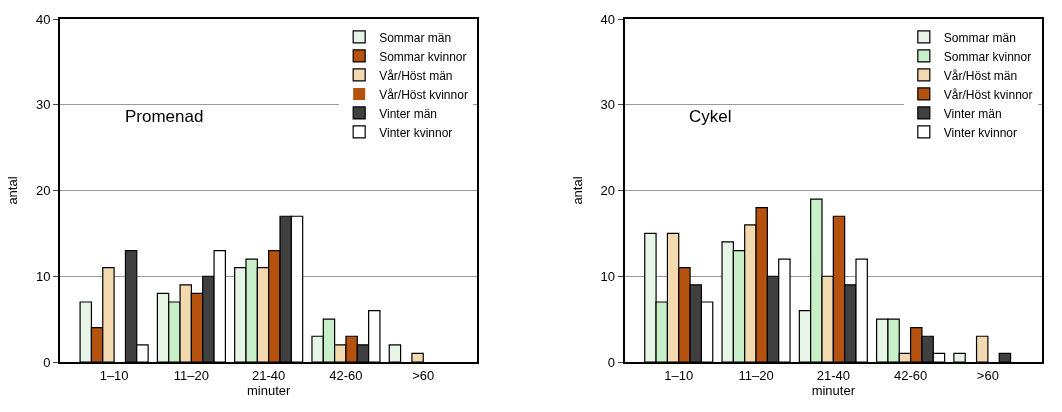 This screenshot has width=1062, height=412. What do you see at coordinates (710, 116) in the screenshot?
I see `text: Cykel` at bounding box center [710, 116].